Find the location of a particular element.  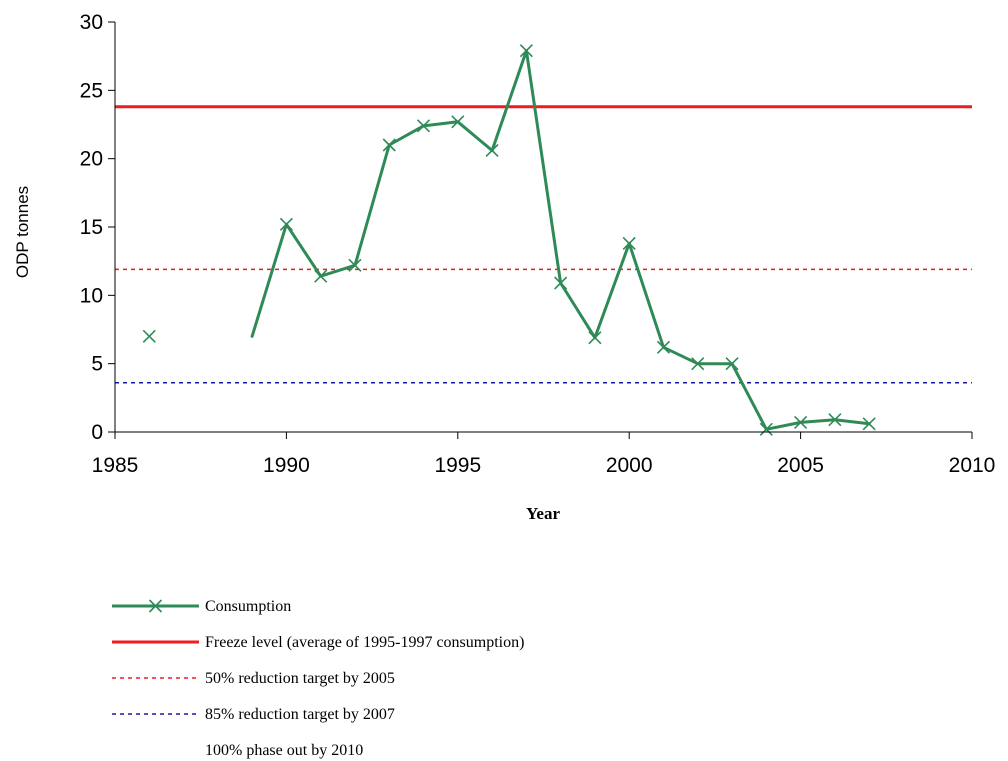

data-point-1993 is located at coordinates (389, 145).